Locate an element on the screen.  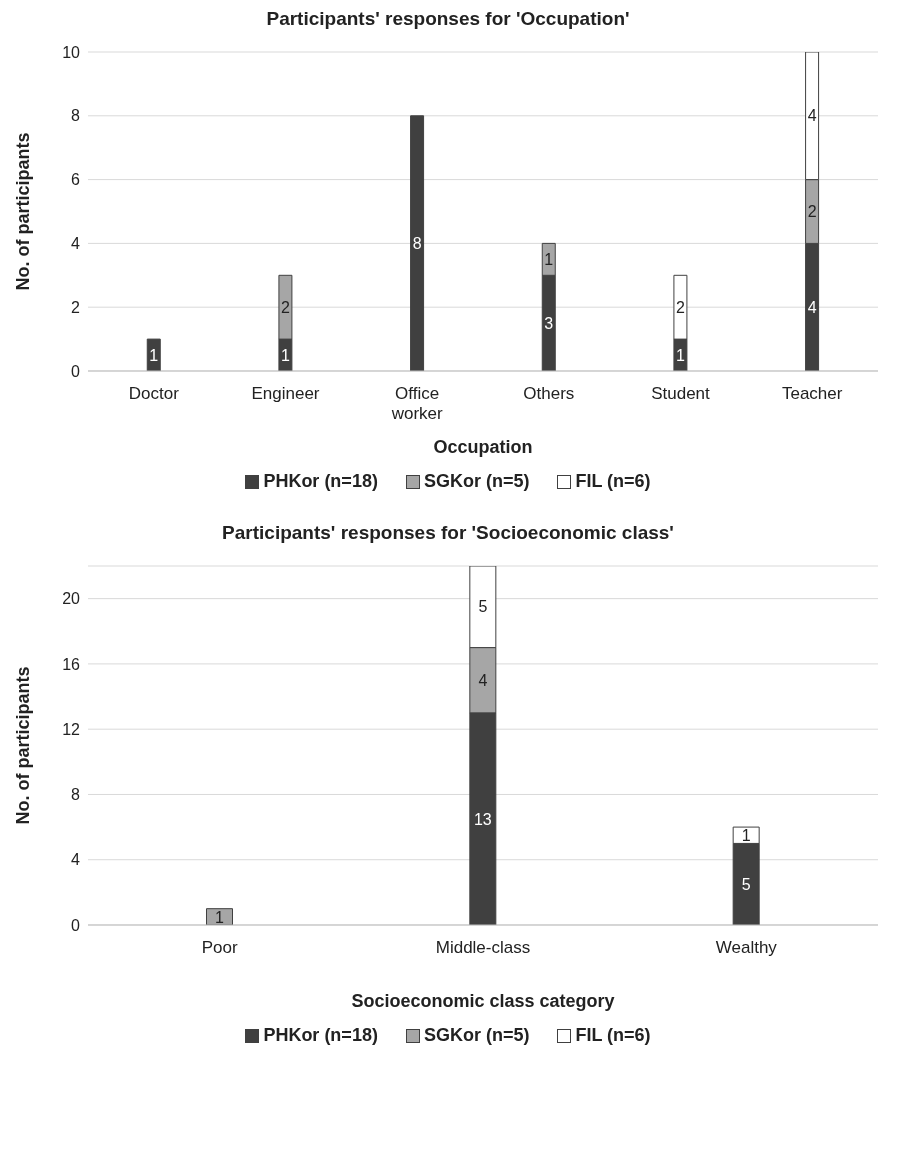
x-tick-label: Wealthy is located at coordinates (746, 947).